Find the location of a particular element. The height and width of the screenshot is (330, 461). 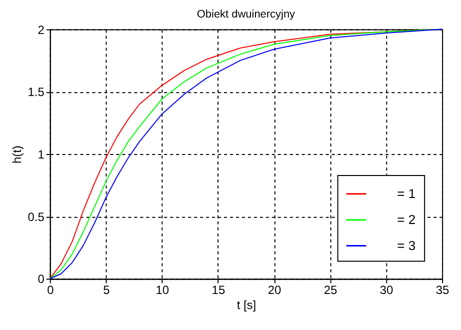

x-tick-label: 30 is located at coordinates (387, 290).